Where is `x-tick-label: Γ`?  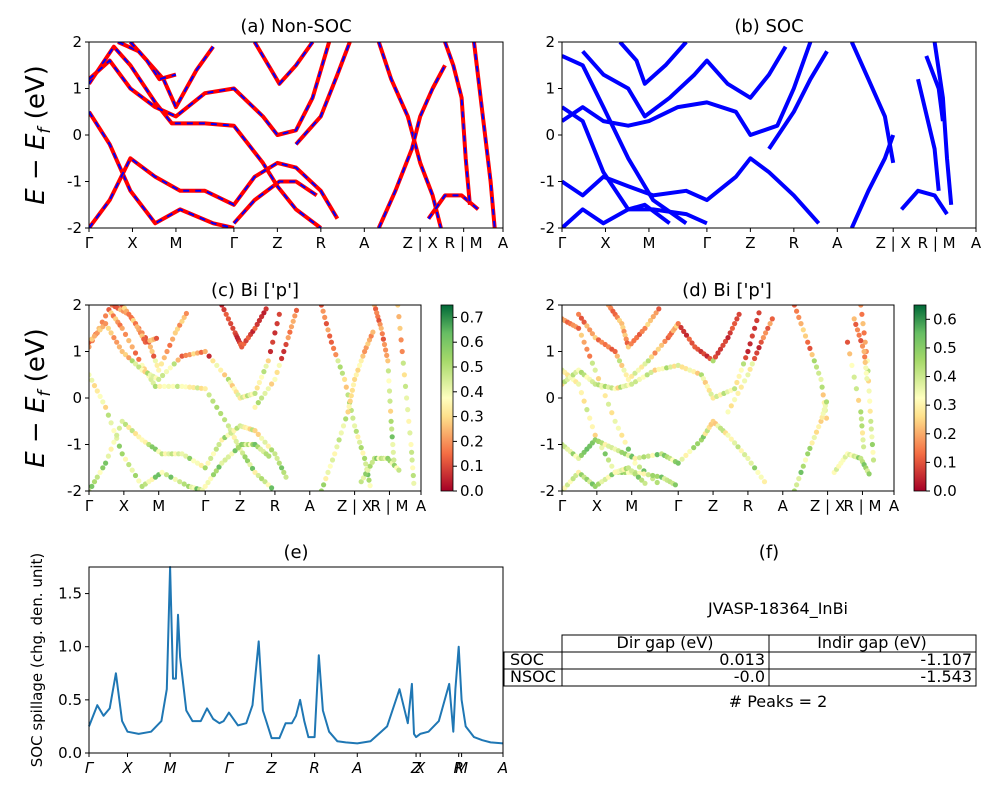
x-tick-label: Γ is located at coordinates (230, 768).